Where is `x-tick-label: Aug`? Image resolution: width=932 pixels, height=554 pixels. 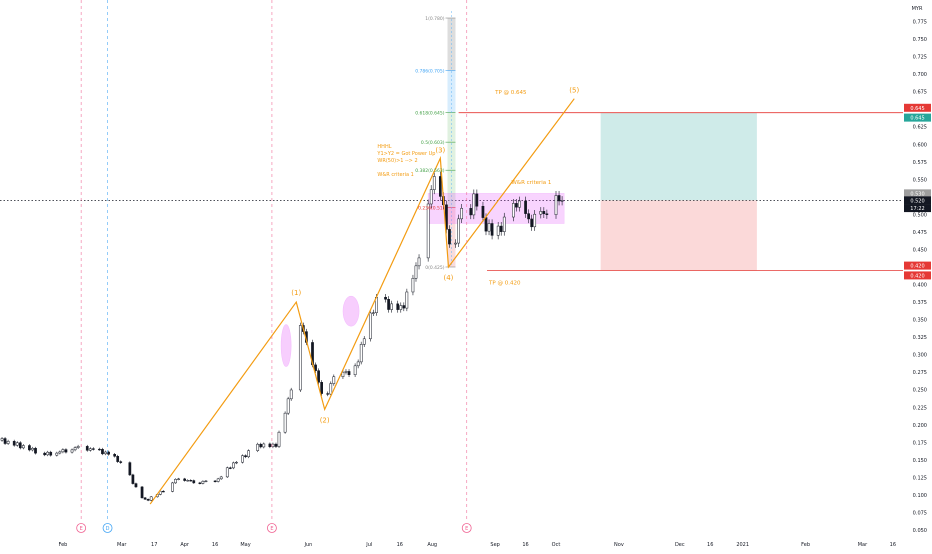
x-tick-label: Aug is located at coordinates (432, 545).